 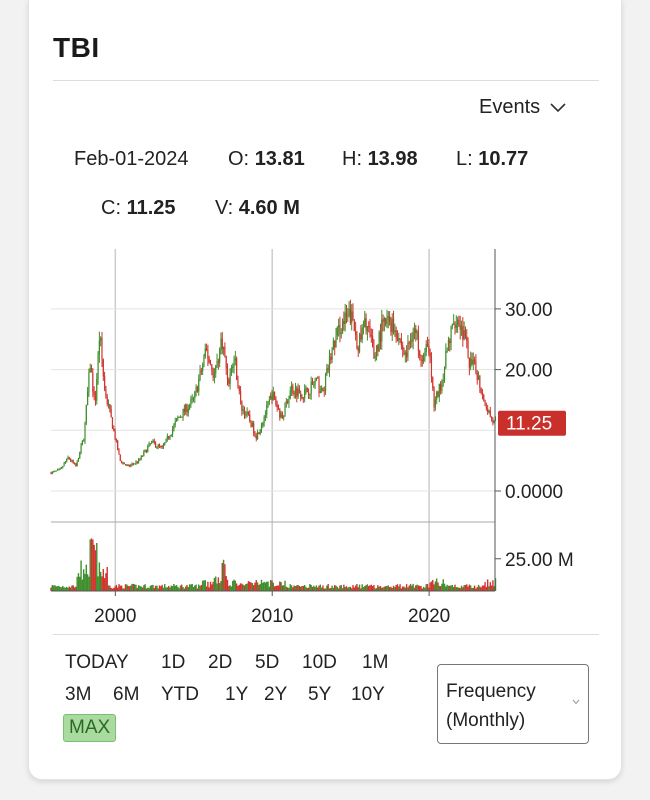 I want to click on range-1d: 1D, so click(x=173, y=662).